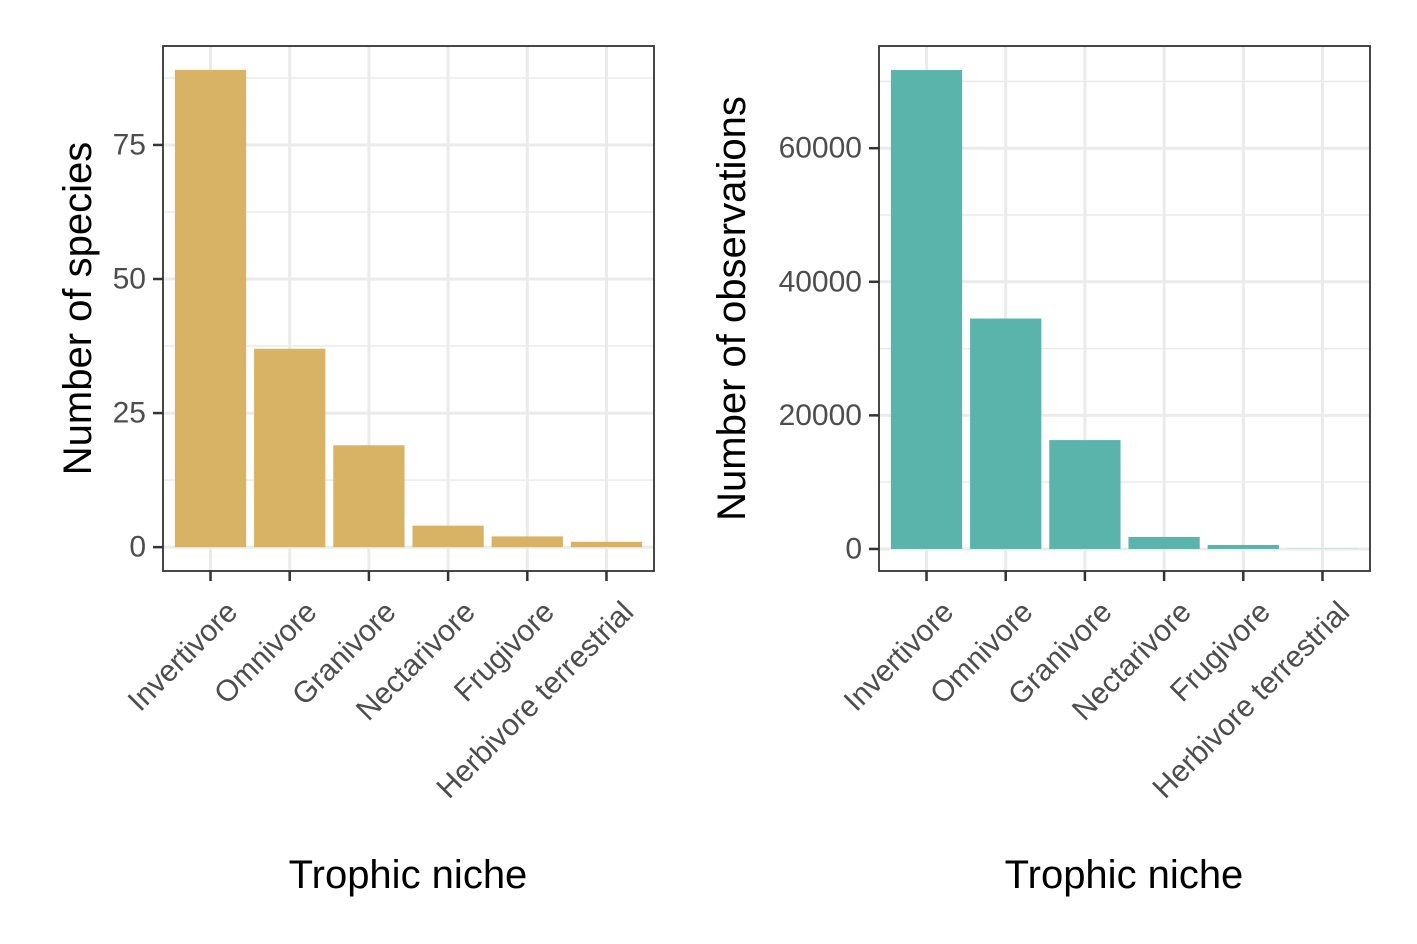 The width and height of the screenshot is (1417, 944). What do you see at coordinates (606, 544) in the screenshot?
I see `bar-herbivore-terrestrial` at bounding box center [606, 544].